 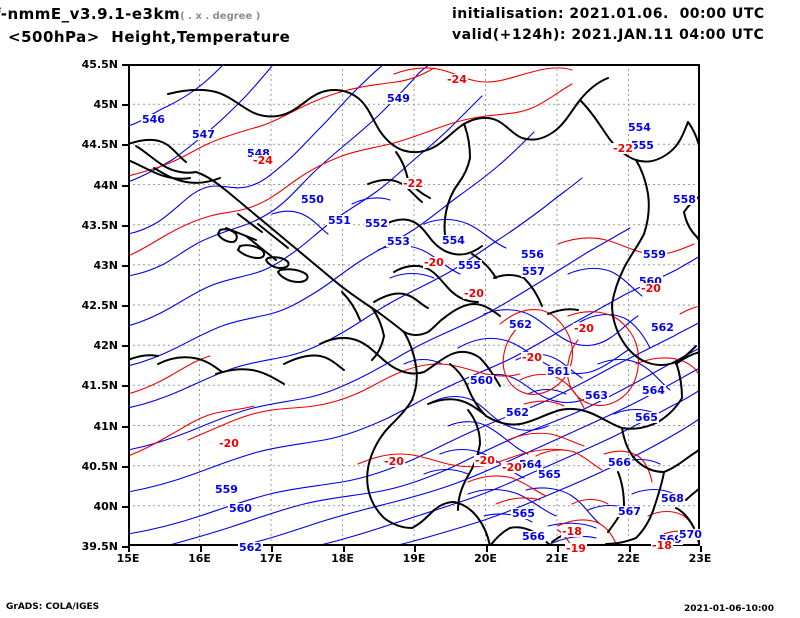 What do you see at coordinates (558, 371) in the screenshot?
I see `height-contour-label: 561` at bounding box center [558, 371].